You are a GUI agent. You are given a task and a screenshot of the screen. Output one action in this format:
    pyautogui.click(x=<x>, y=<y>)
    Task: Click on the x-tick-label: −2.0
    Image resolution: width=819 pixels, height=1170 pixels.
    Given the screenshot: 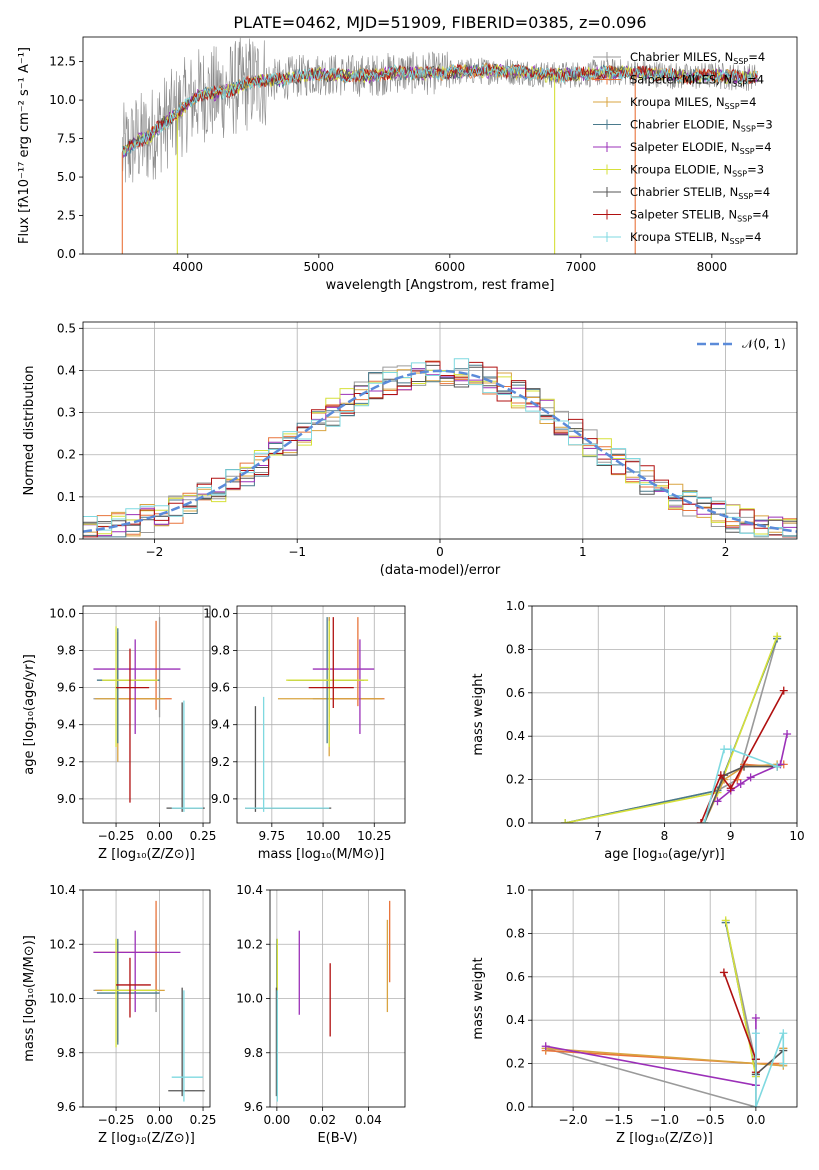 What is the action you would take?
    pyautogui.click(x=573, y=1120)
    